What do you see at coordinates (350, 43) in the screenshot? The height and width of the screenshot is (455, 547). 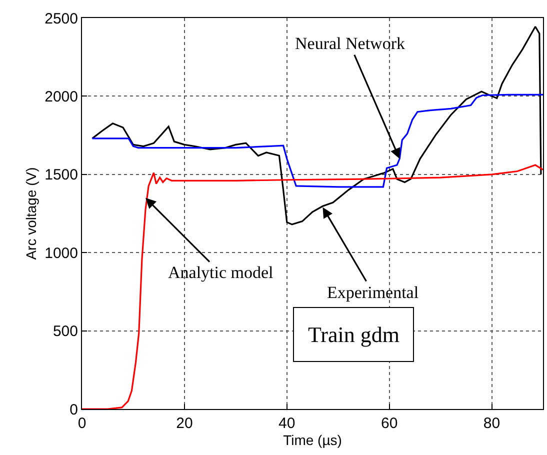 I see `annotation: Neural Network` at bounding box center [350, 43].